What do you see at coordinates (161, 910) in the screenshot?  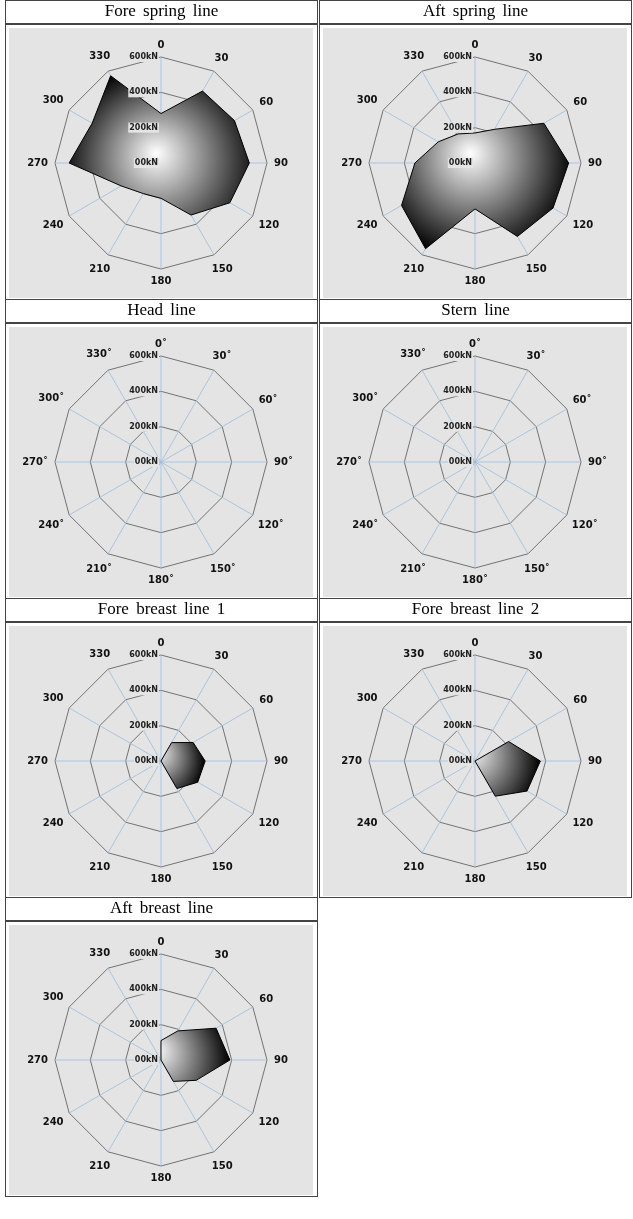 I see `chart-title: Aft breast line` at bounding box center [161, 910].